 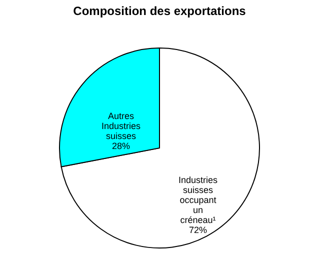 What do you see at coordinates (121, 146) in the screenshot?
I see `data-label: 28%` at bounding box center [121, 146].